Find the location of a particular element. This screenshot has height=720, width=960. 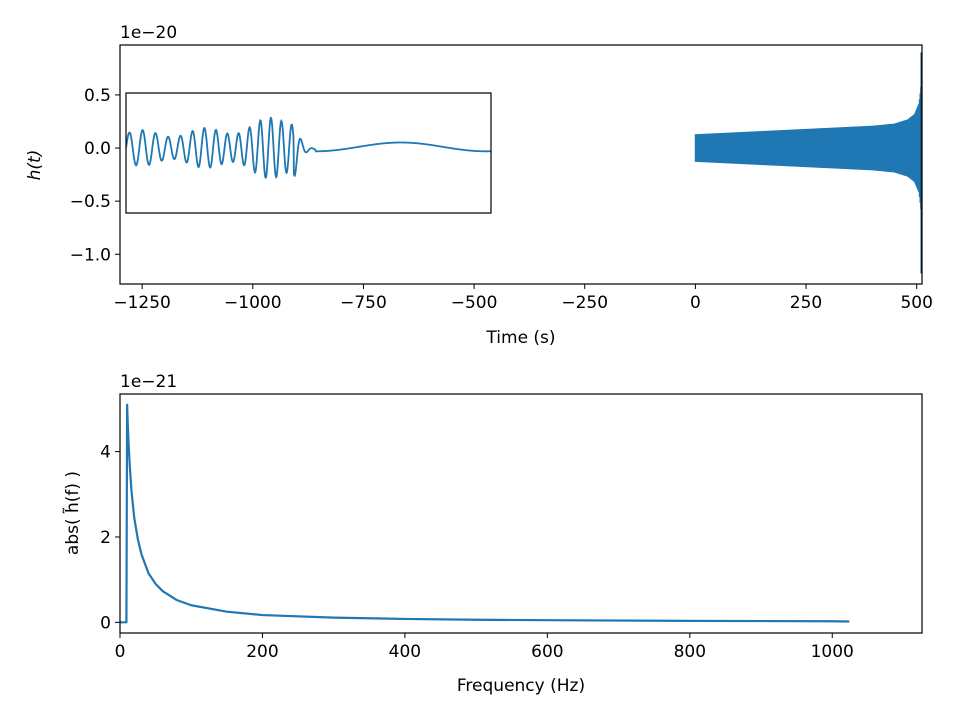

time-x-tick-label: −500 is located at coordinates (474, 303).